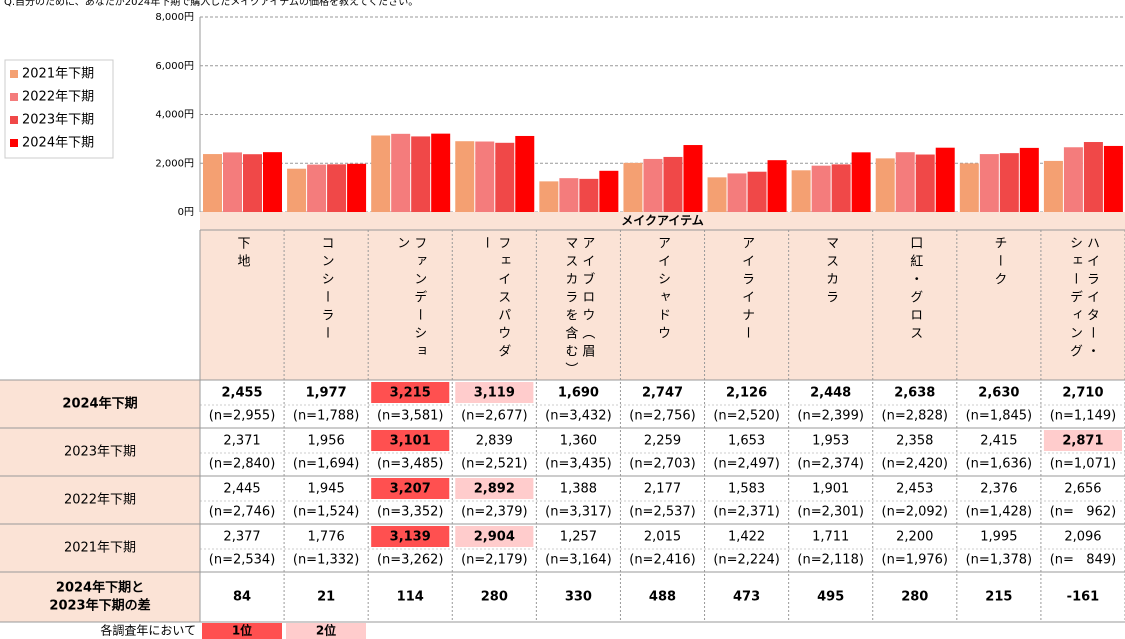 This screenshot has height=639, width=1125. Describe the element at coordinates (59, 109) in the screenshot. I see `legend-box` at that location.